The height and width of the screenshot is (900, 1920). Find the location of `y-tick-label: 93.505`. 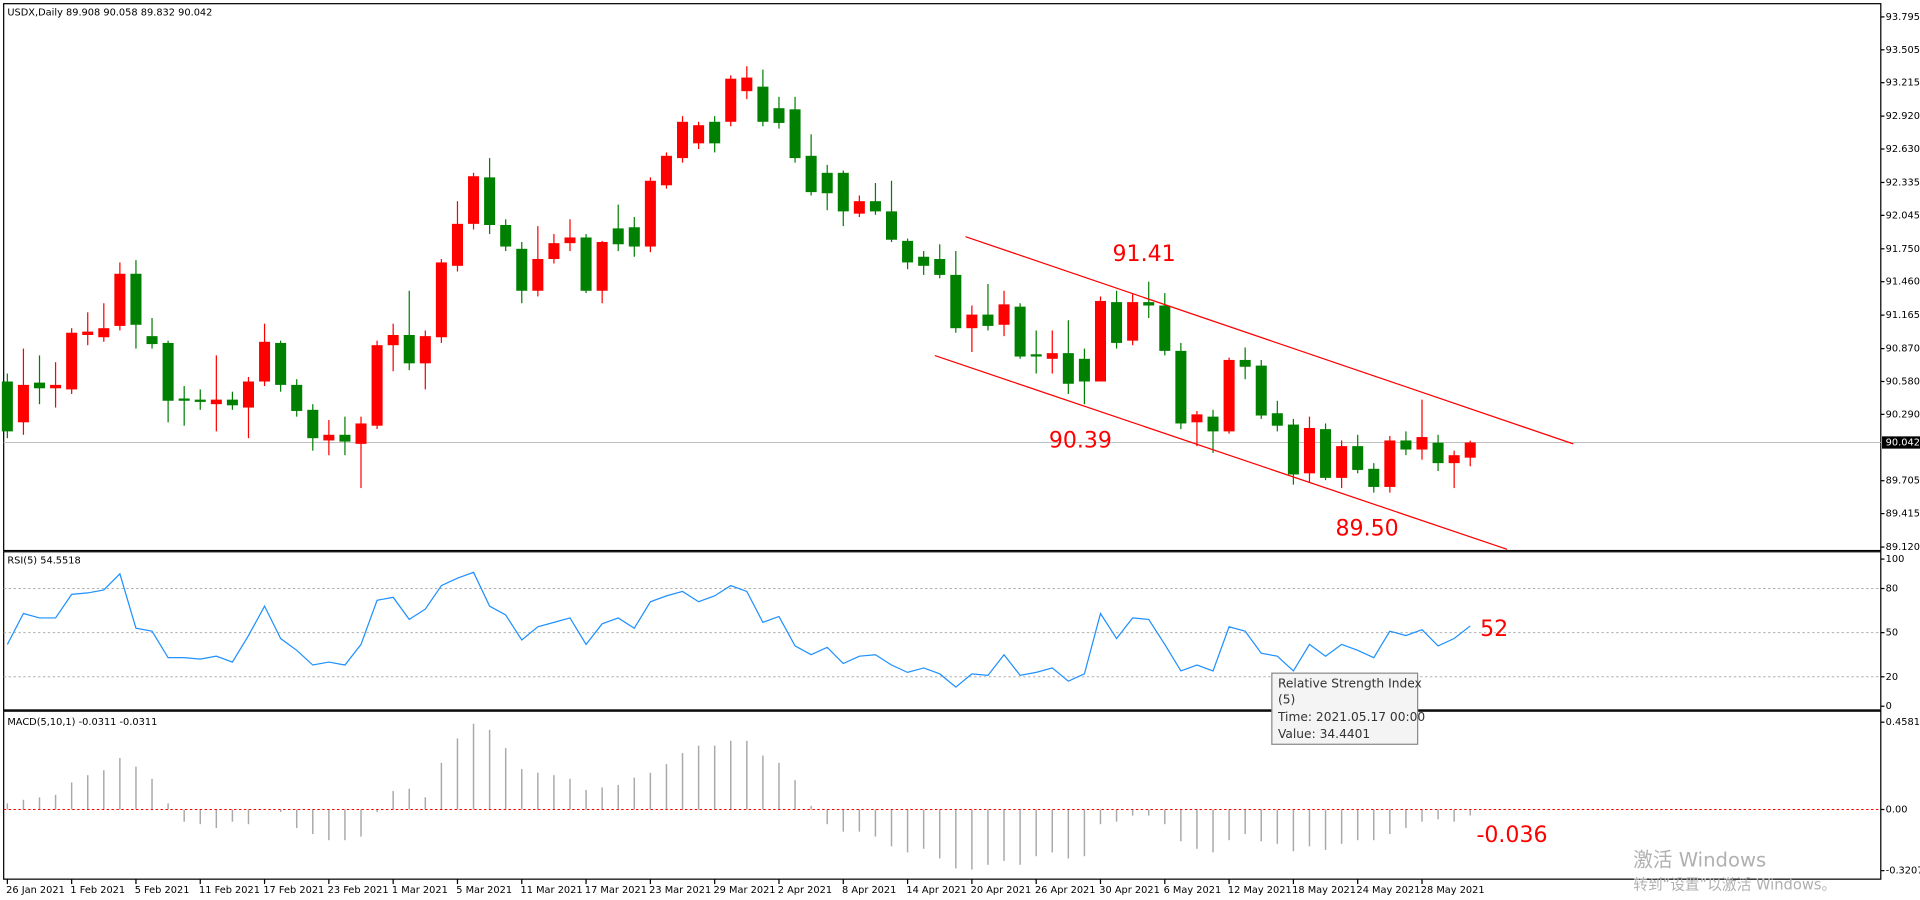

y-tick-label: 93.505 is located at coordinates (1903, 50).